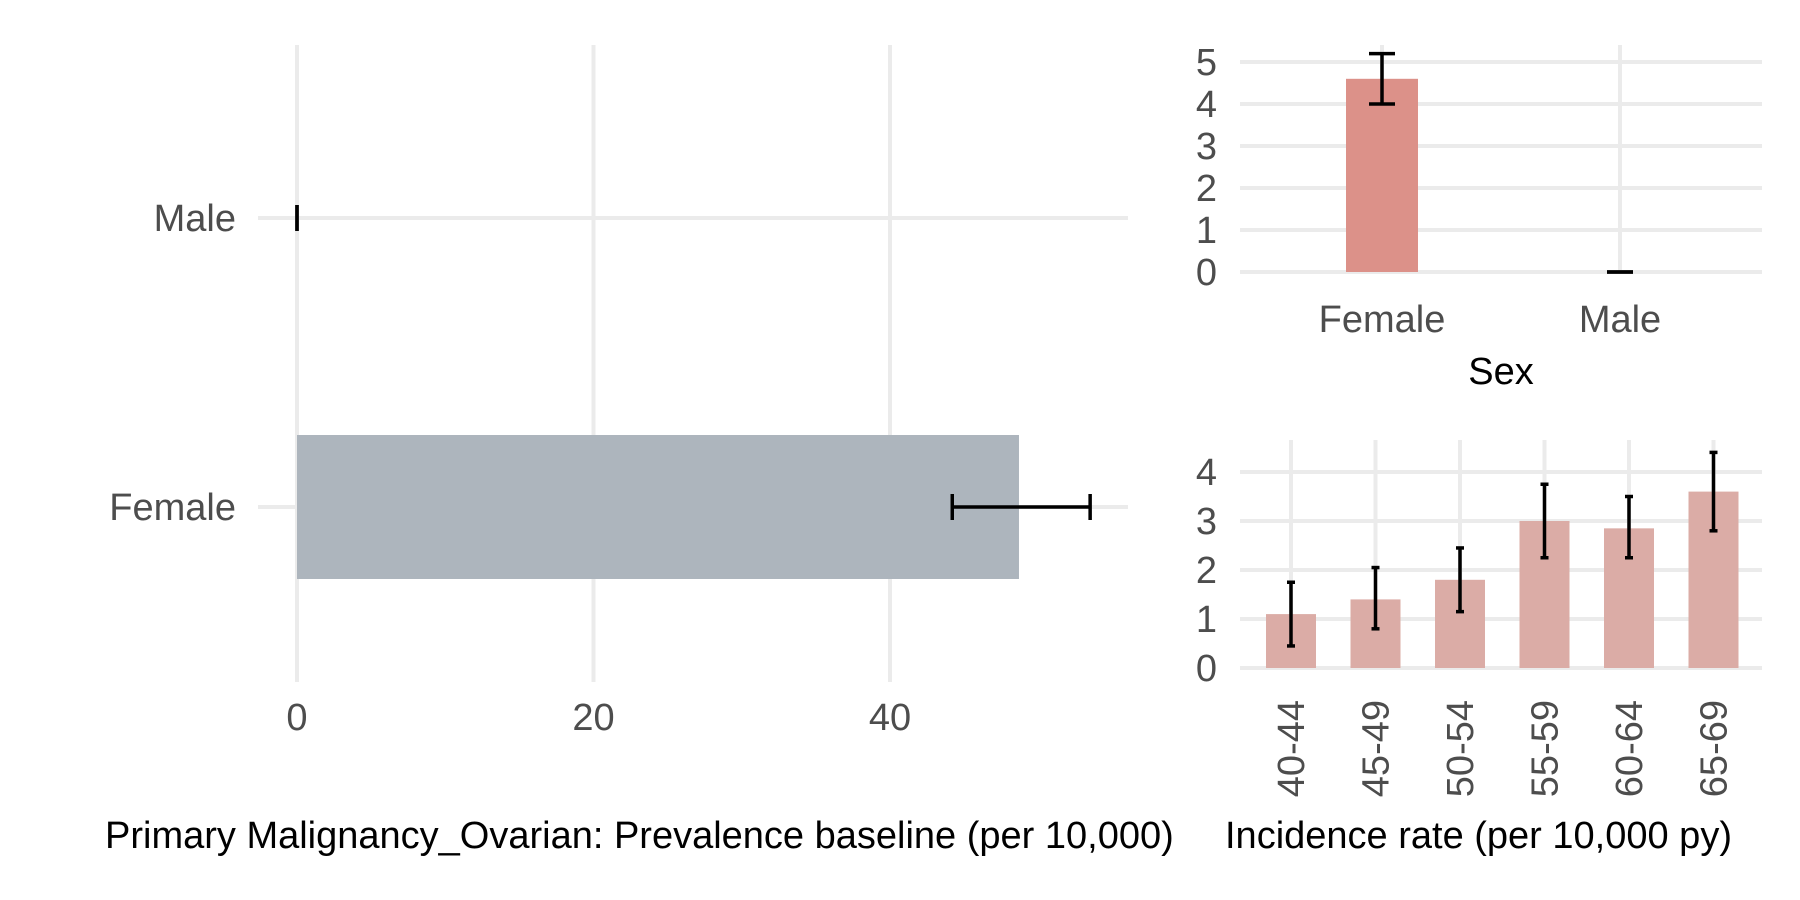 The height and width of the screenshot is (900, 1800). Describe the element at coordinates (195, 219) in the screenshot. I see `y-tick-label-male: Male` at that location.